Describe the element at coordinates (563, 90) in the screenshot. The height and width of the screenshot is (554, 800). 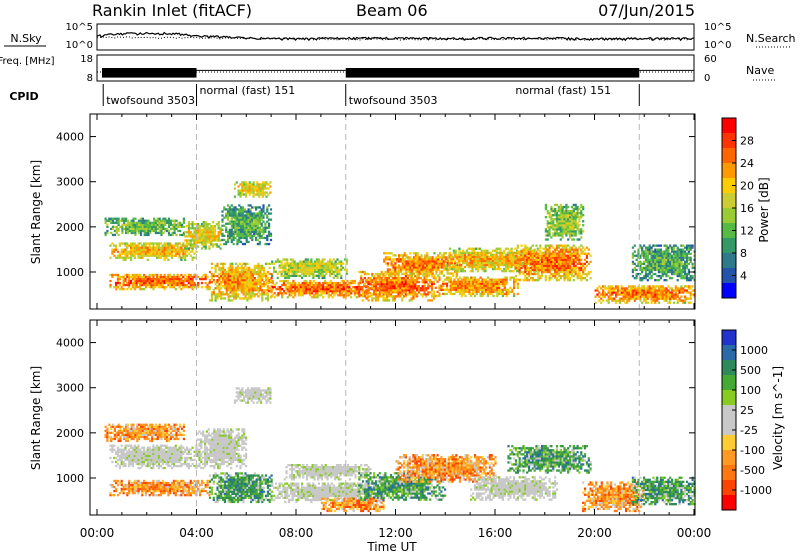
I see `cpid-entry-3: normal (fast) 151` at that location.